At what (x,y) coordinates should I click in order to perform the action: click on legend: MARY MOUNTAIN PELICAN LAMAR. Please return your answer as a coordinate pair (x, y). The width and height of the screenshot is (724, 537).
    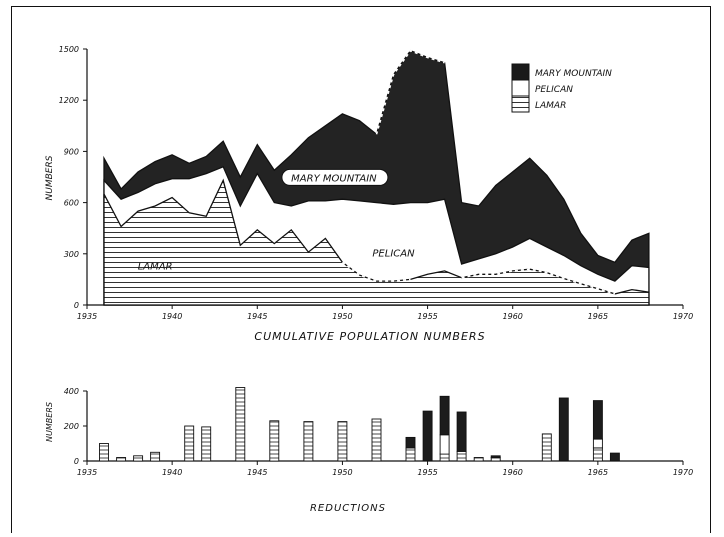
    Looking at the image, I should click on (561, 88).